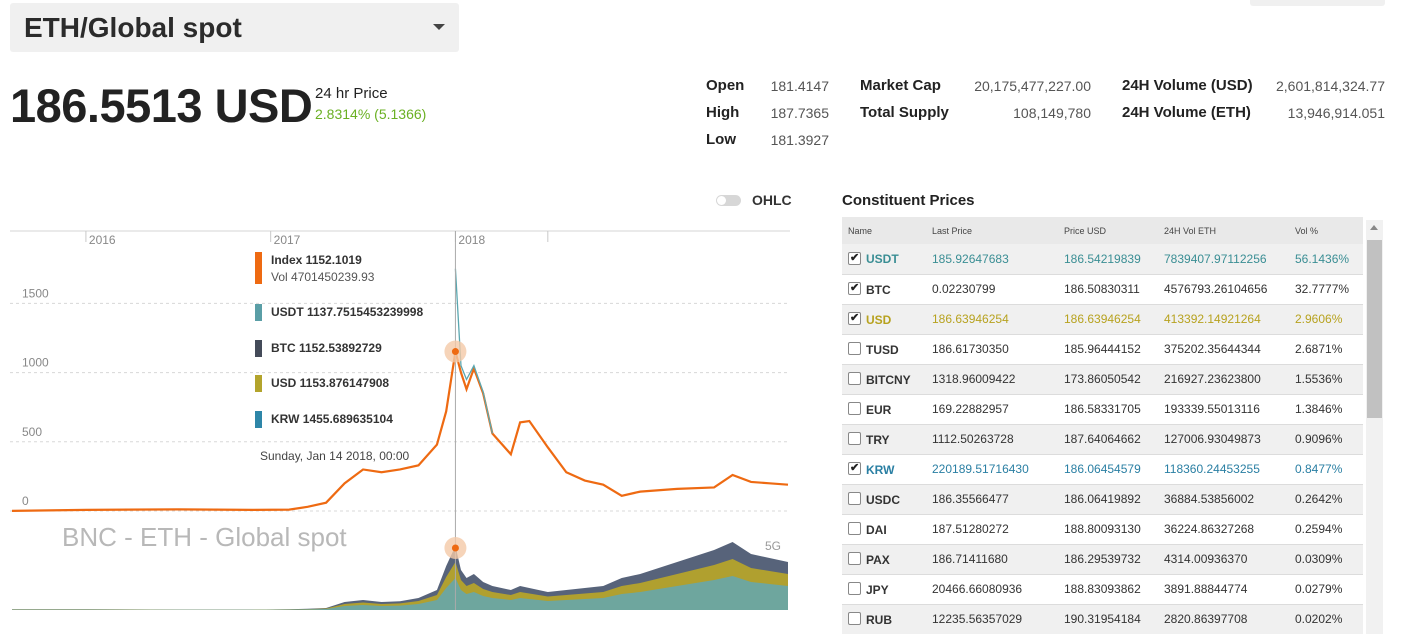 This screenshot has width=1403, height=634. I want to click on ohlc-toggle, so click(728, 200).